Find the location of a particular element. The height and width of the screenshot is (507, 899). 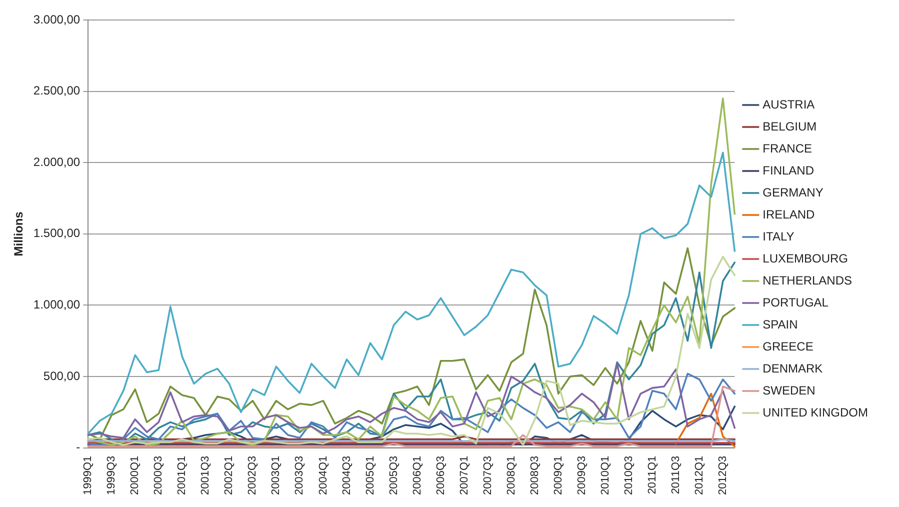

x-tick-label: 2004Q1 is located at coordinates (323, 476).